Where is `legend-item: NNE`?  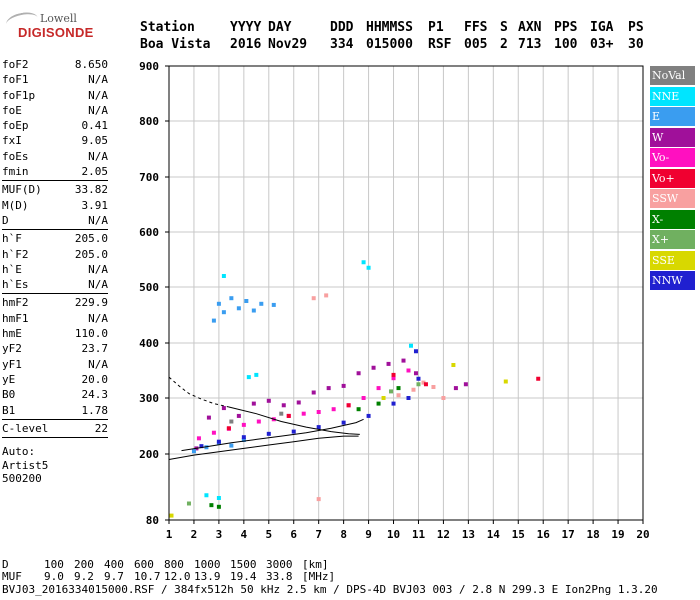
legend-item: NNE is located at coordinates (672, 96).